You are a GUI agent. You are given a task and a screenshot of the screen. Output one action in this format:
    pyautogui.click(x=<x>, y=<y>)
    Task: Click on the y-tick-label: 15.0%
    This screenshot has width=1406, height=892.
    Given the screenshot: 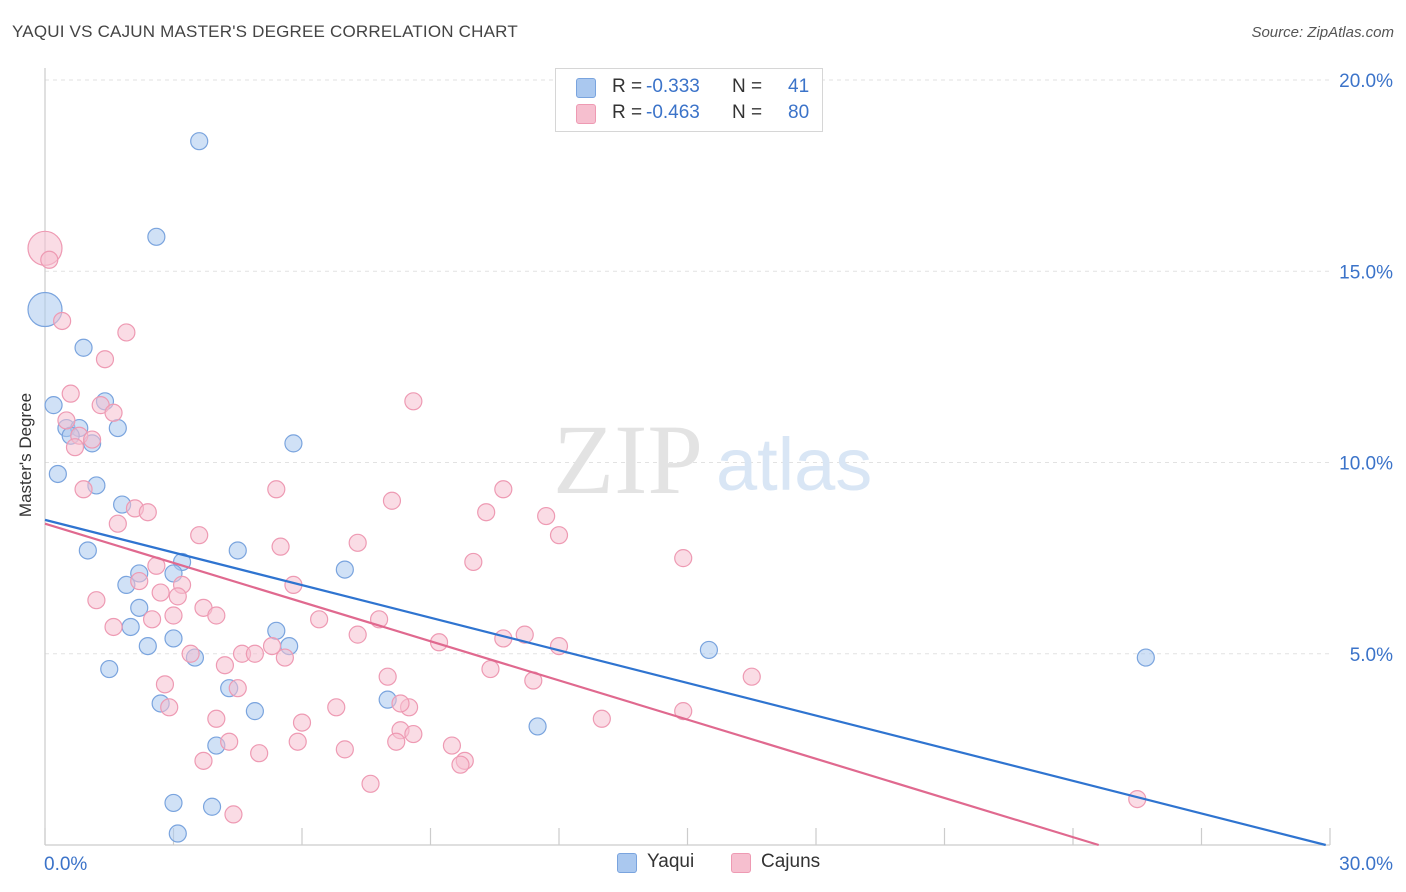 What is the action you would take?
    pyautogui.click(x=1366, y=272)
    